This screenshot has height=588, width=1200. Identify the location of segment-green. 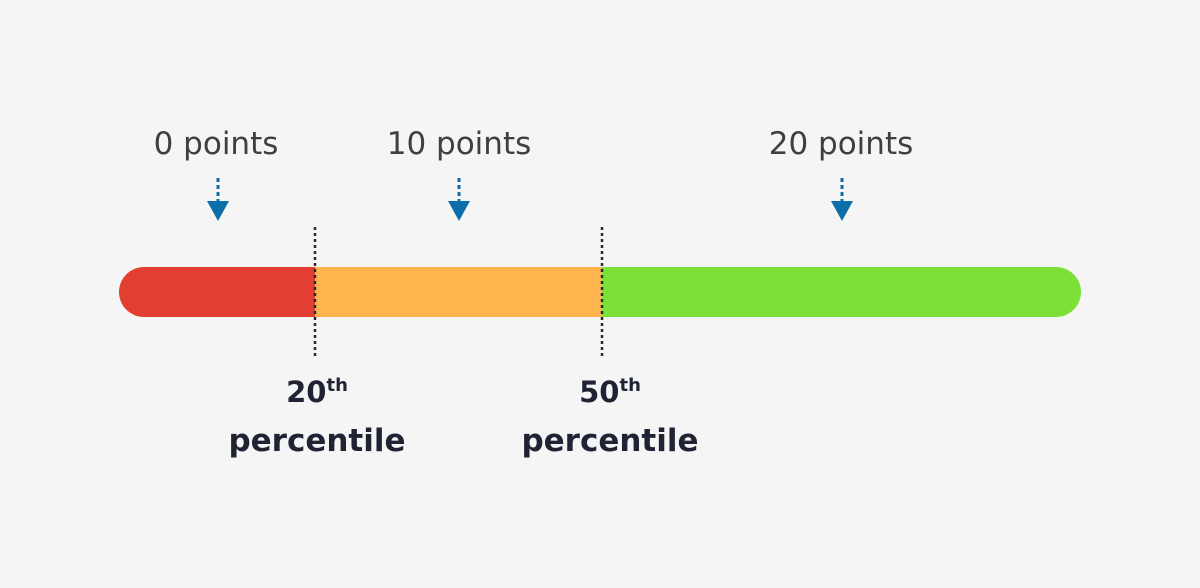
(841, 292).